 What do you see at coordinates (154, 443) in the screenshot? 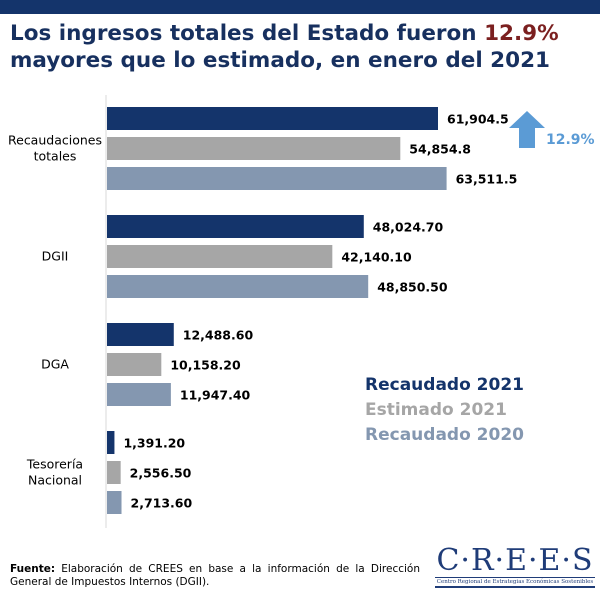
I see `data-label: 1,391.20` at bounding box center [154, 443].